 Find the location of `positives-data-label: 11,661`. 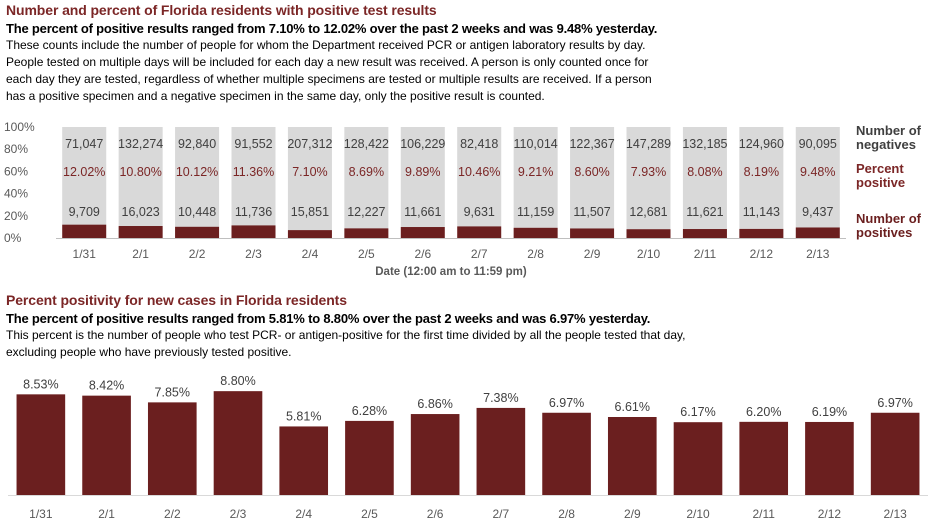

positives-data-label: 11,661 is located at coordinates (422, 212).